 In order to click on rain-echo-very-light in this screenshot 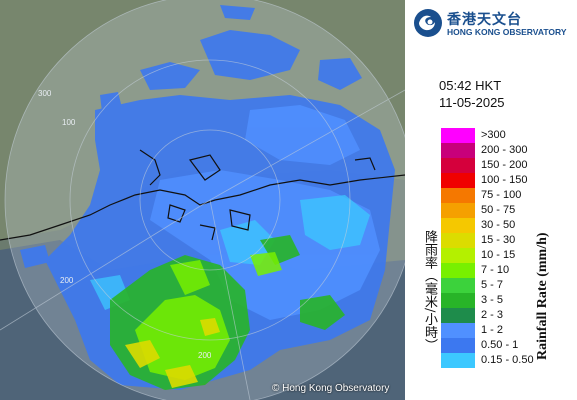, I will do `click(230, 252)`.